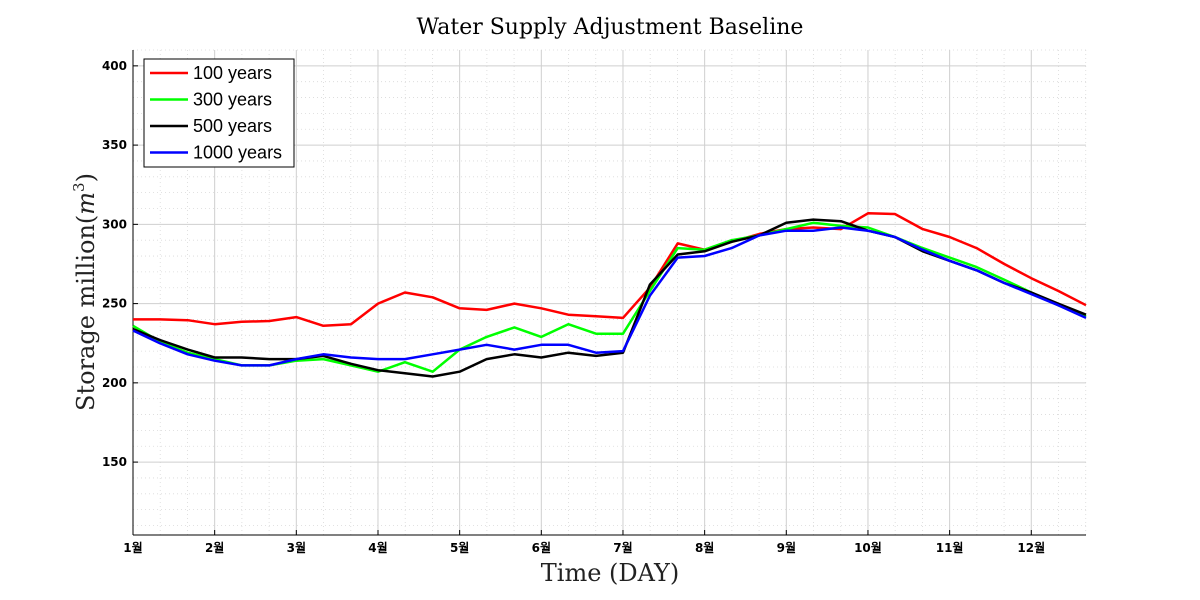 The width and height of the screenshot is (1200, 600). What do you see at coordinates (950, 547) in the screenshot?
I see `x-tick-label: 11월` at bounding box center [950, 547].